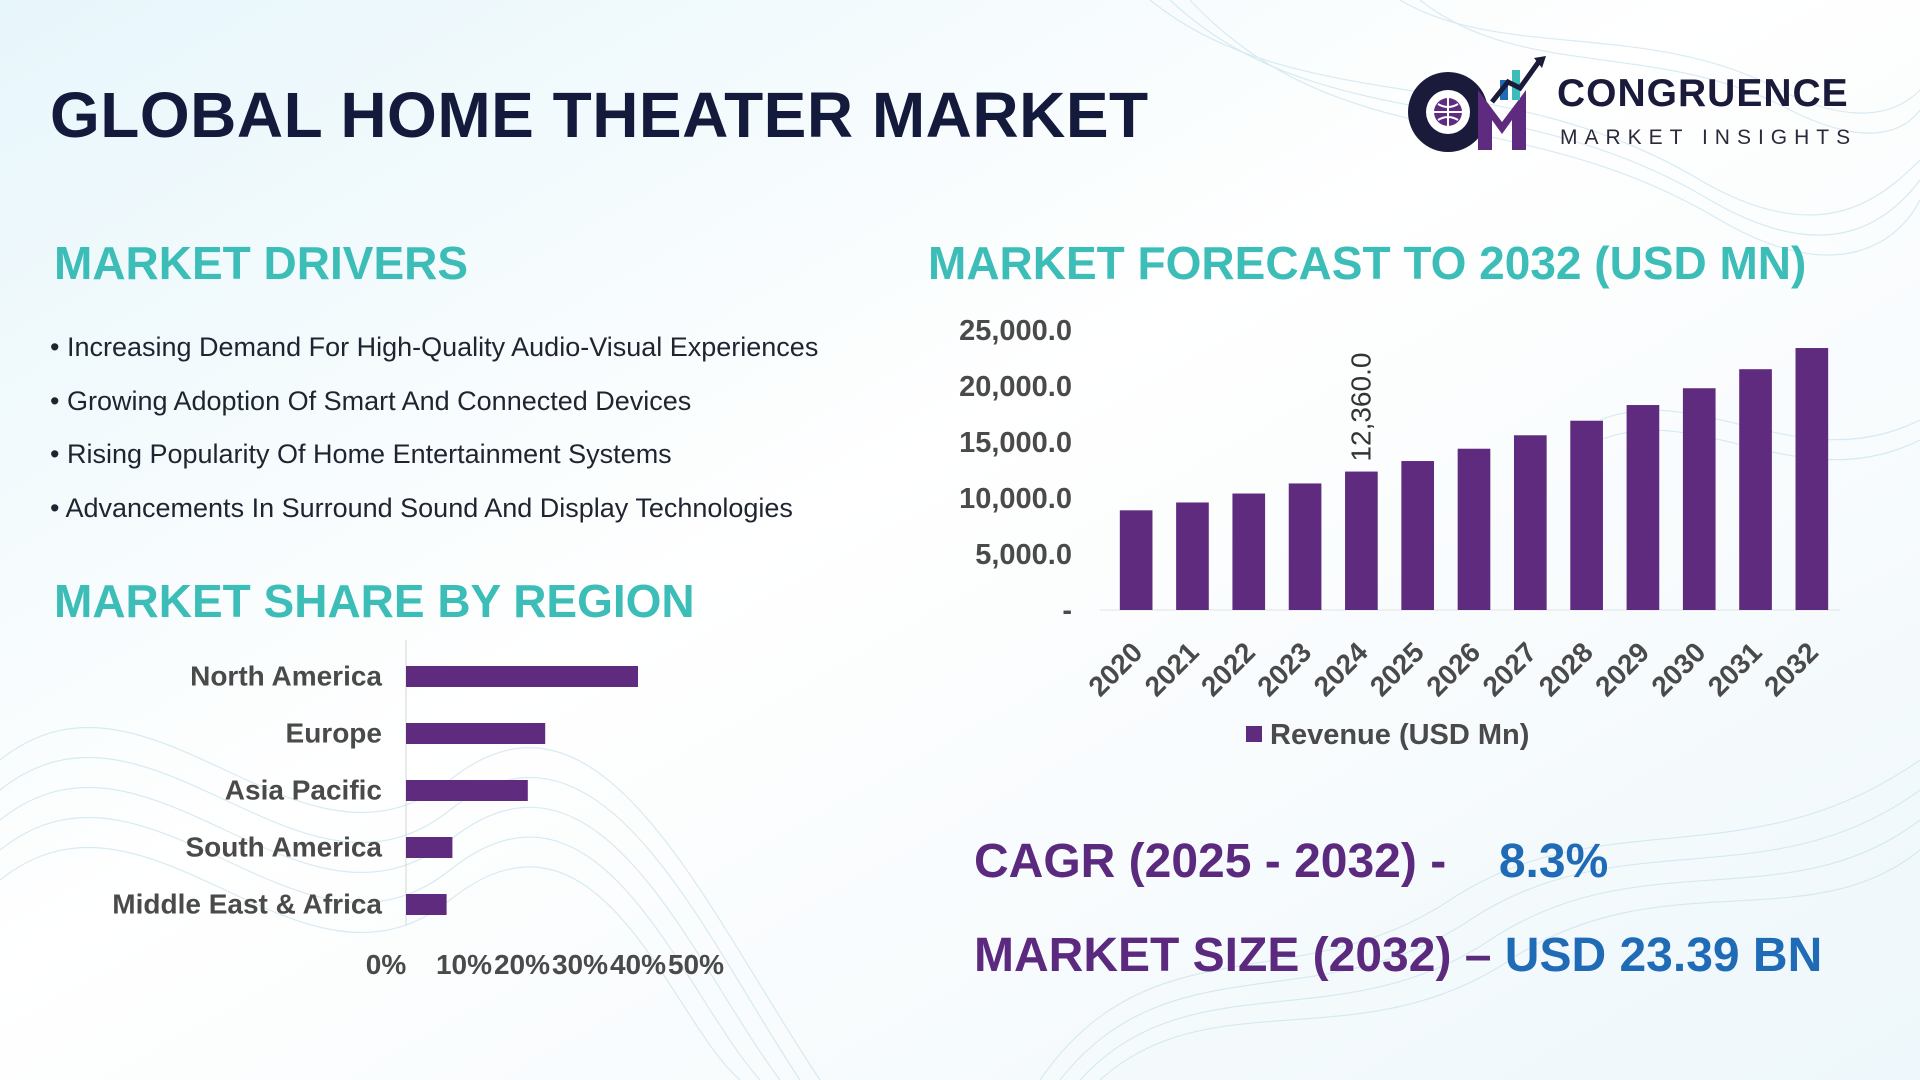  What do you see at coordinates (1399, 735) in the screenshot?
I see `legend-label: Revenue (USD Mn)` at bounding box center [1399, 735].